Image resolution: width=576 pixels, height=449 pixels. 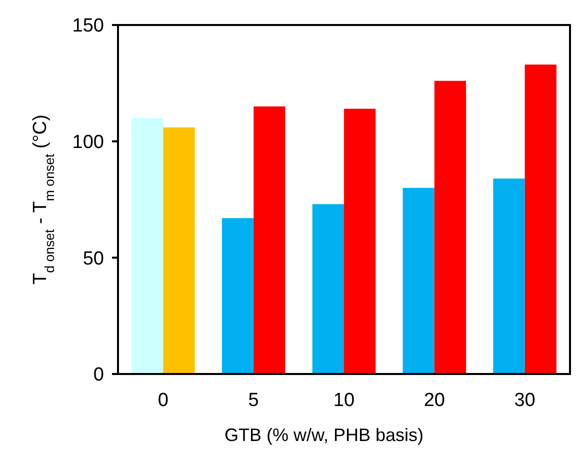 What do you see at coordinates (344, 400) in the screenshot?
I see `x-tick-label: 10` at bounding box center [344, 400].